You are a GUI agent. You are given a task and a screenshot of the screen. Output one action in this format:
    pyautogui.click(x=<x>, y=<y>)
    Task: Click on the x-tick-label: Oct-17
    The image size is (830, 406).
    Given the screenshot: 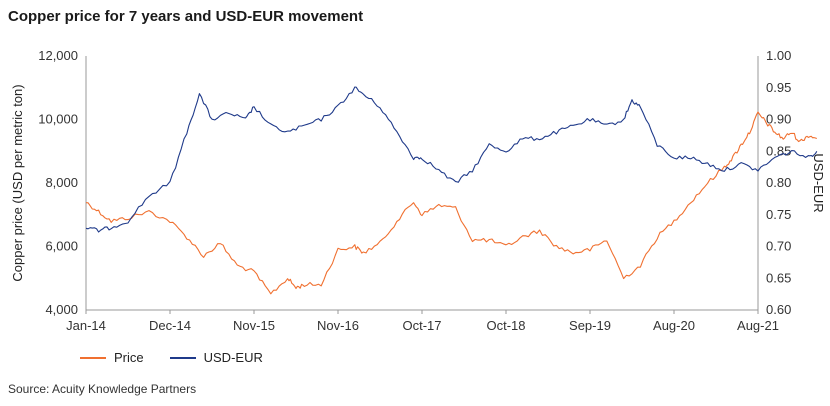 What is the action you would take?
    pyautogui.click(x=421, y=325)
    